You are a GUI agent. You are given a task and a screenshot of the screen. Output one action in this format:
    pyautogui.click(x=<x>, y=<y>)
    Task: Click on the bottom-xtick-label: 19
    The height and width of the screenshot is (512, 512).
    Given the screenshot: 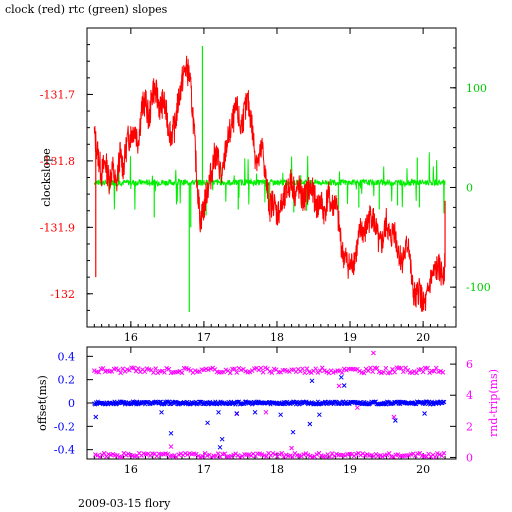 What is the action you would take?
    pyautogui.click(x=350, y=469)
    